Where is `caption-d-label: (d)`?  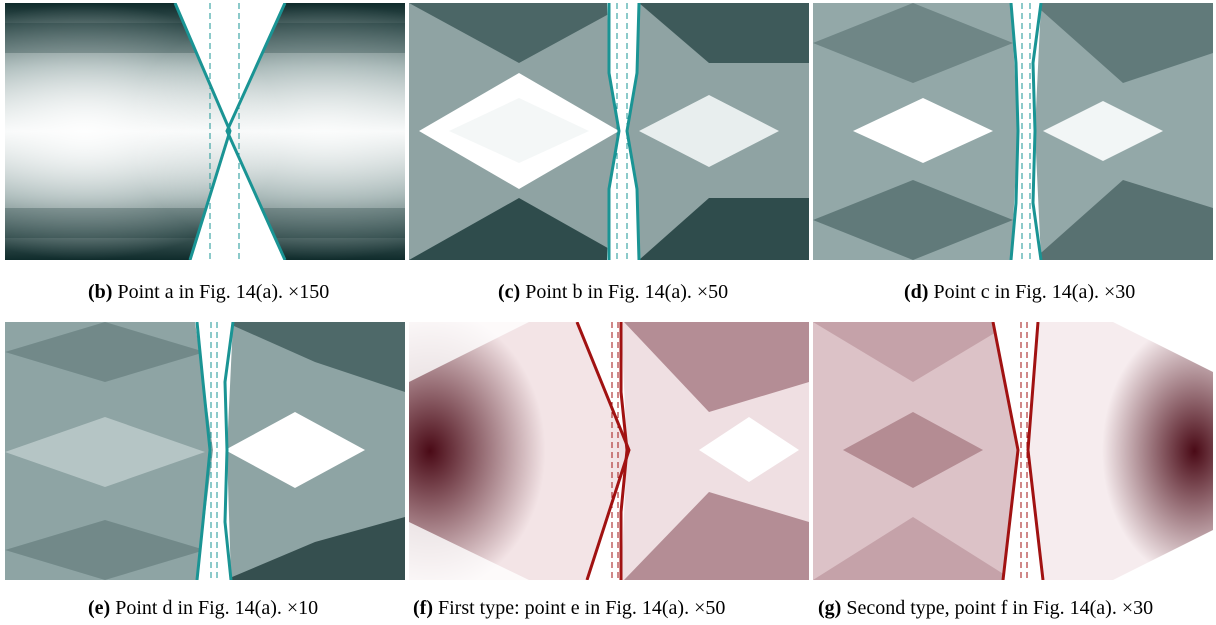
caption-d-label: (d) is located at coordinates (916, 292).